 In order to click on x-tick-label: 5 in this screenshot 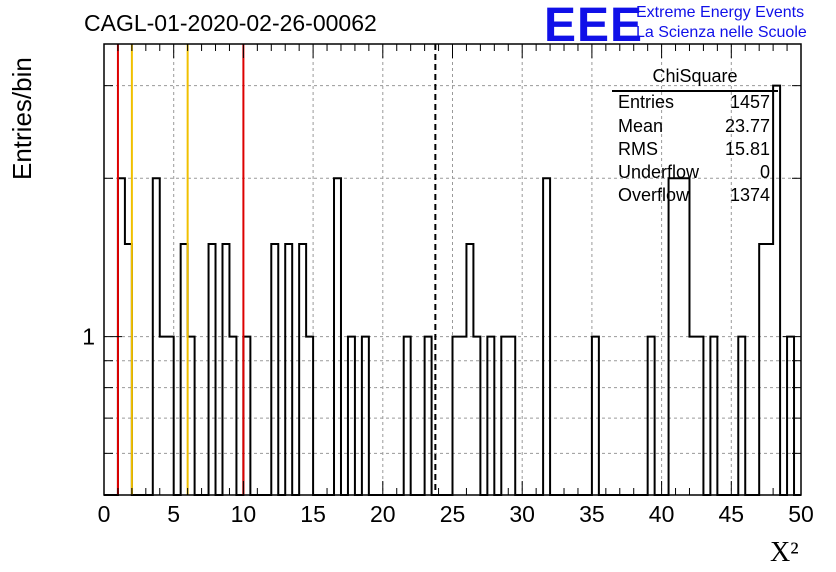, I will do `click(173, 514)`.